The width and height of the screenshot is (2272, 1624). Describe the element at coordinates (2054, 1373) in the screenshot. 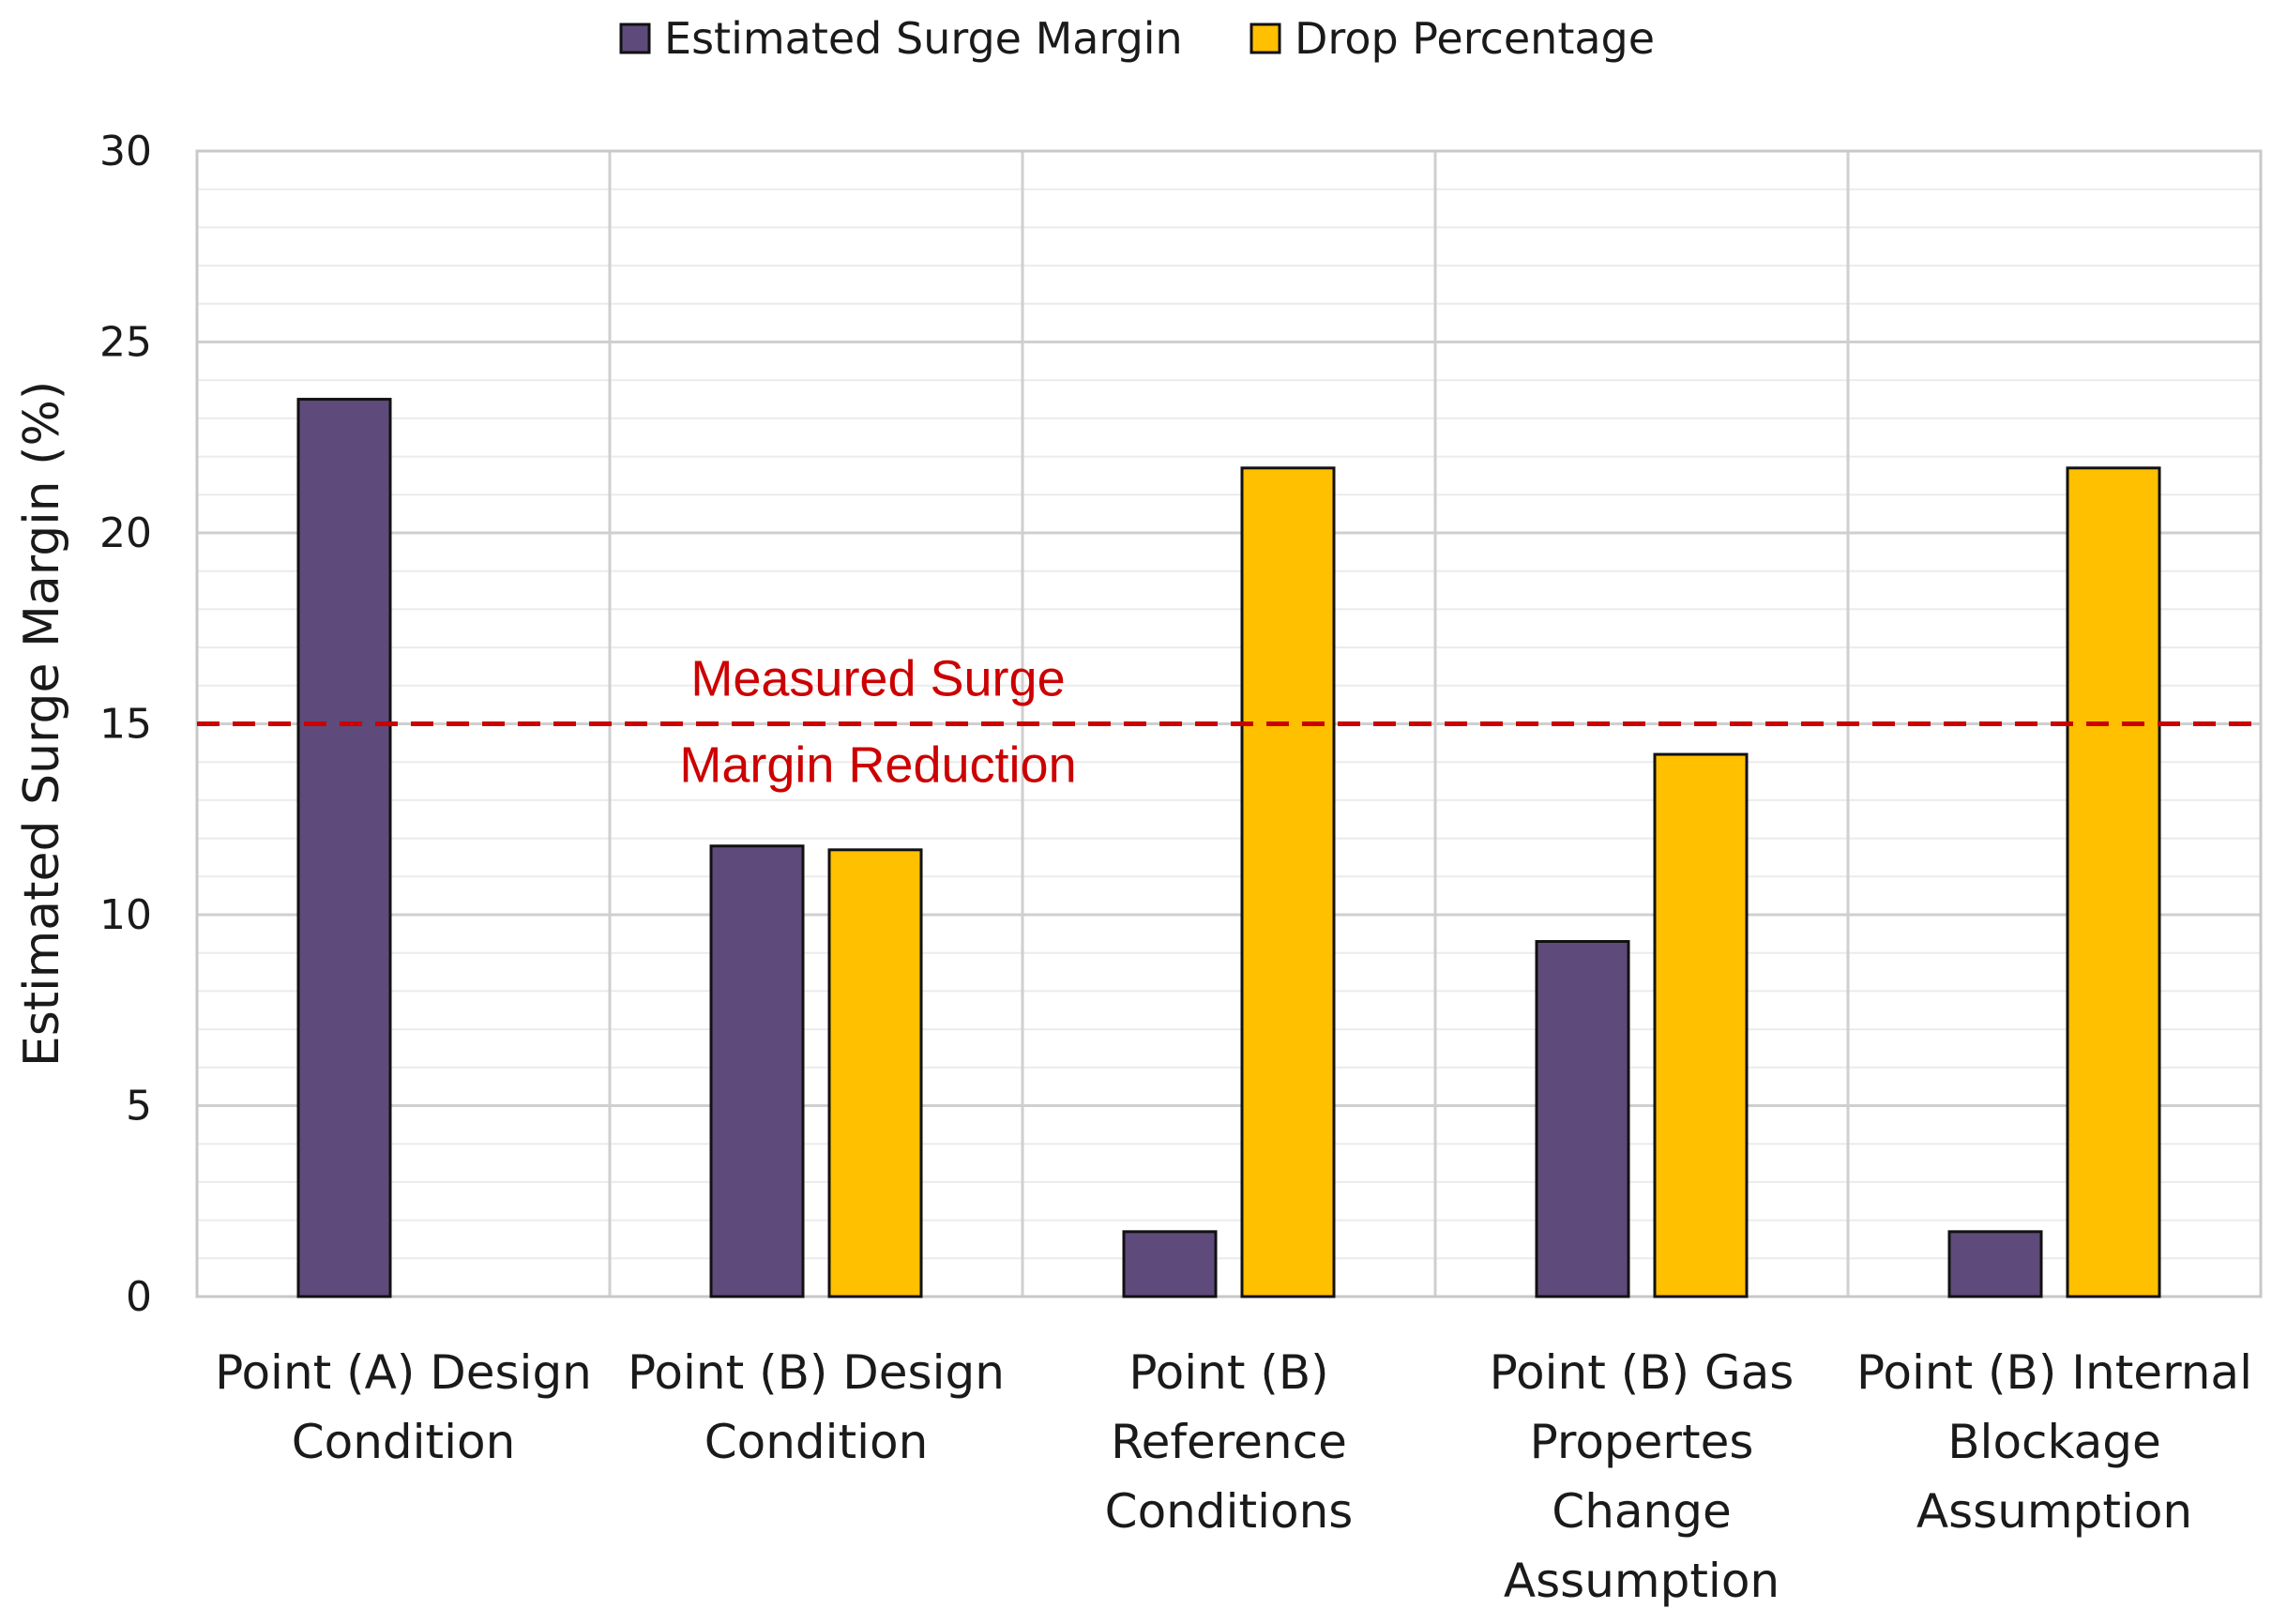

I see `category-label: Point (B) Internal` at that location.